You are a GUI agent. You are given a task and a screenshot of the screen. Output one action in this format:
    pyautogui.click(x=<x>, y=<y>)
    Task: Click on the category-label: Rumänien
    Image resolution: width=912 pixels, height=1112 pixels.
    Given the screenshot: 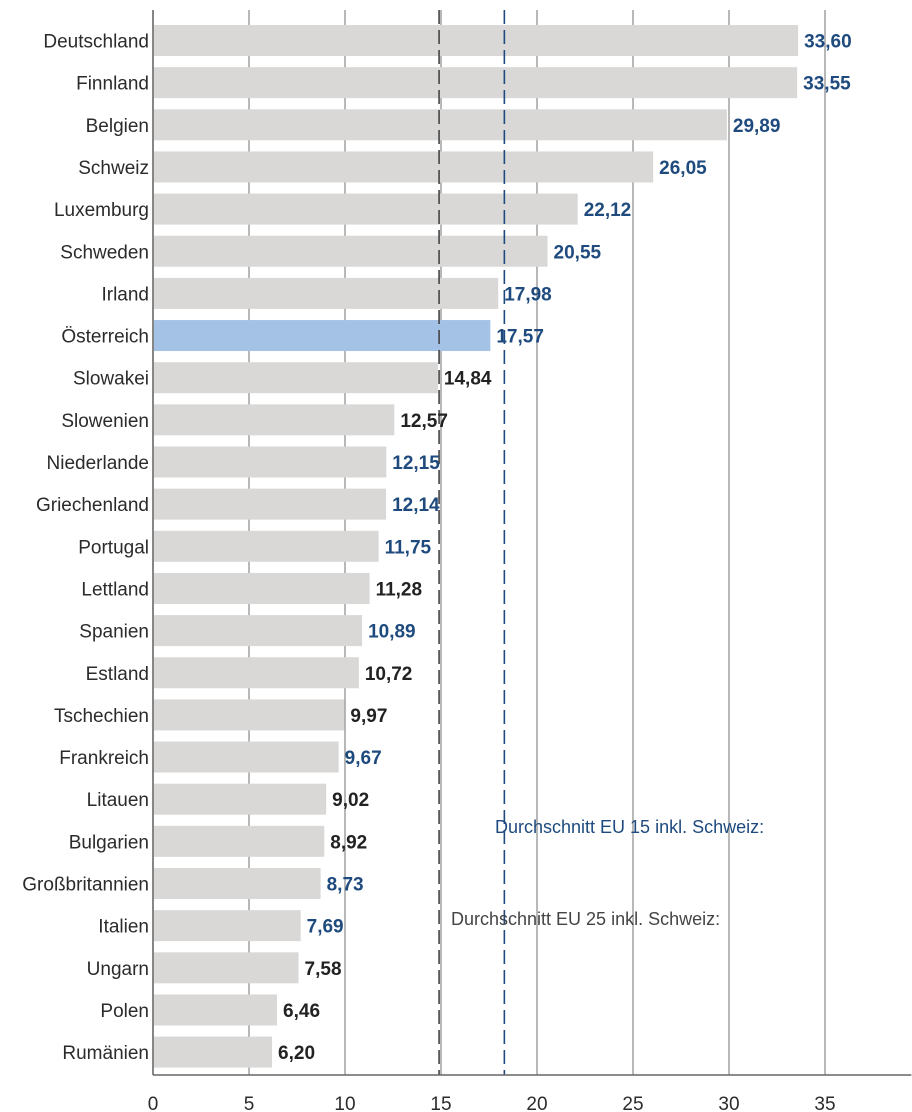 What is the action you would take?
    pyautogui.click(x=105, y=1053)
    